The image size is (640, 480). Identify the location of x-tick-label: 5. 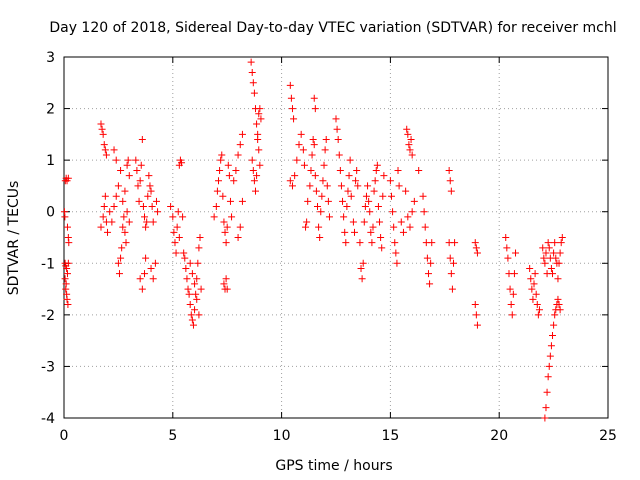
(172, 436).